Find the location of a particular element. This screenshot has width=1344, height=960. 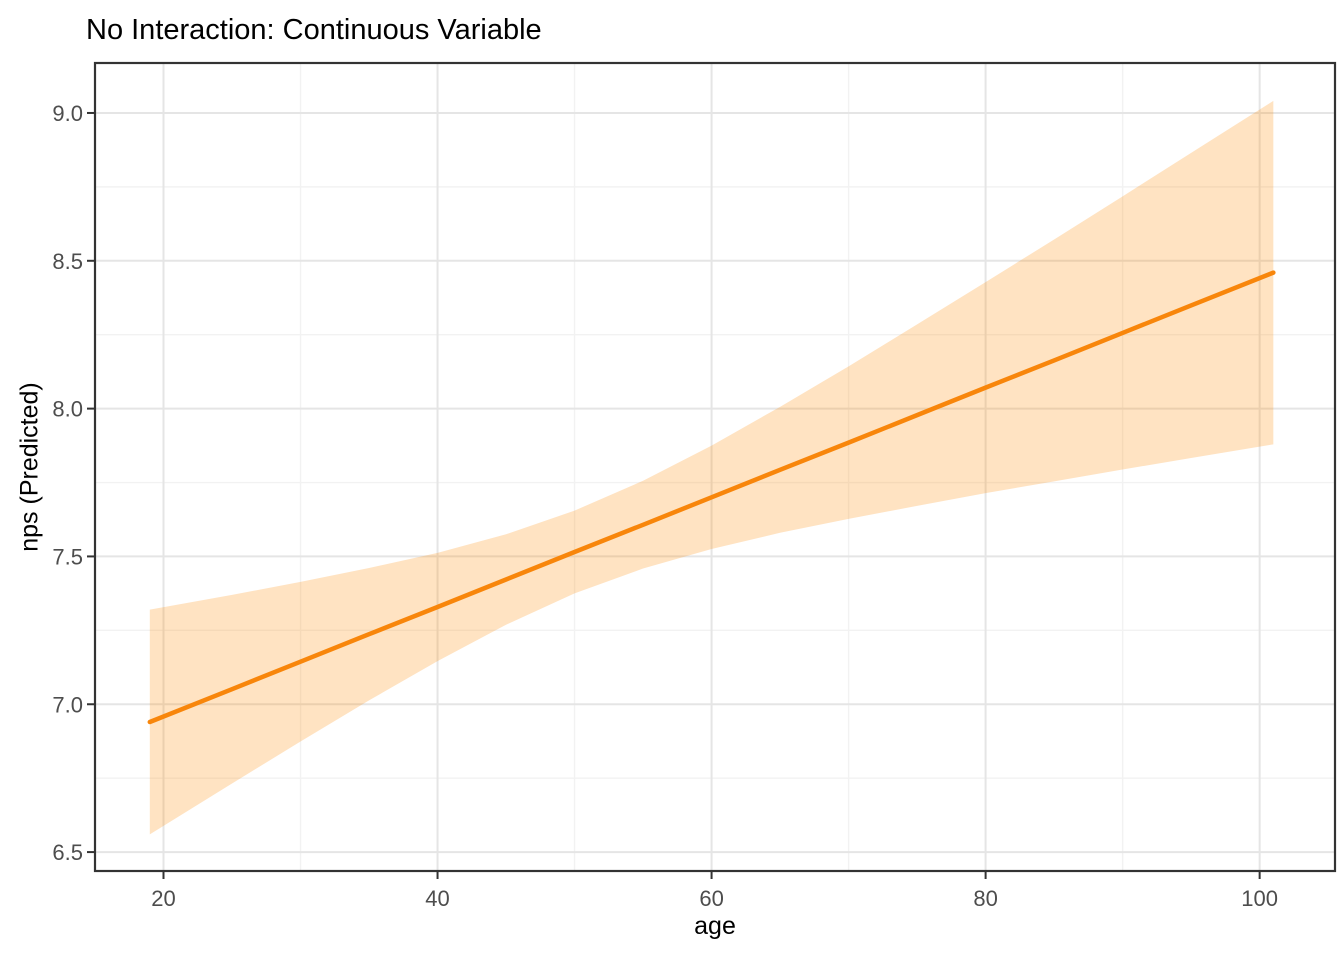

y-tick-label: 6.5 is located at coordinates (67, 852).